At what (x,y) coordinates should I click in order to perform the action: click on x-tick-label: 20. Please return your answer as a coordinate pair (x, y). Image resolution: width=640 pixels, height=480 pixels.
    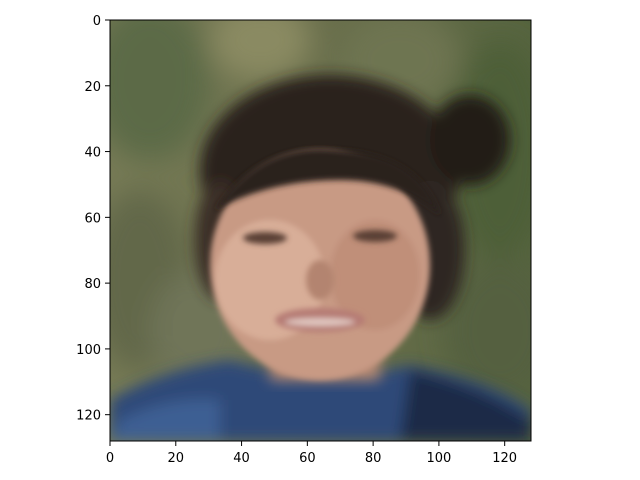
    Looking at the image, I should click on (176, 458).